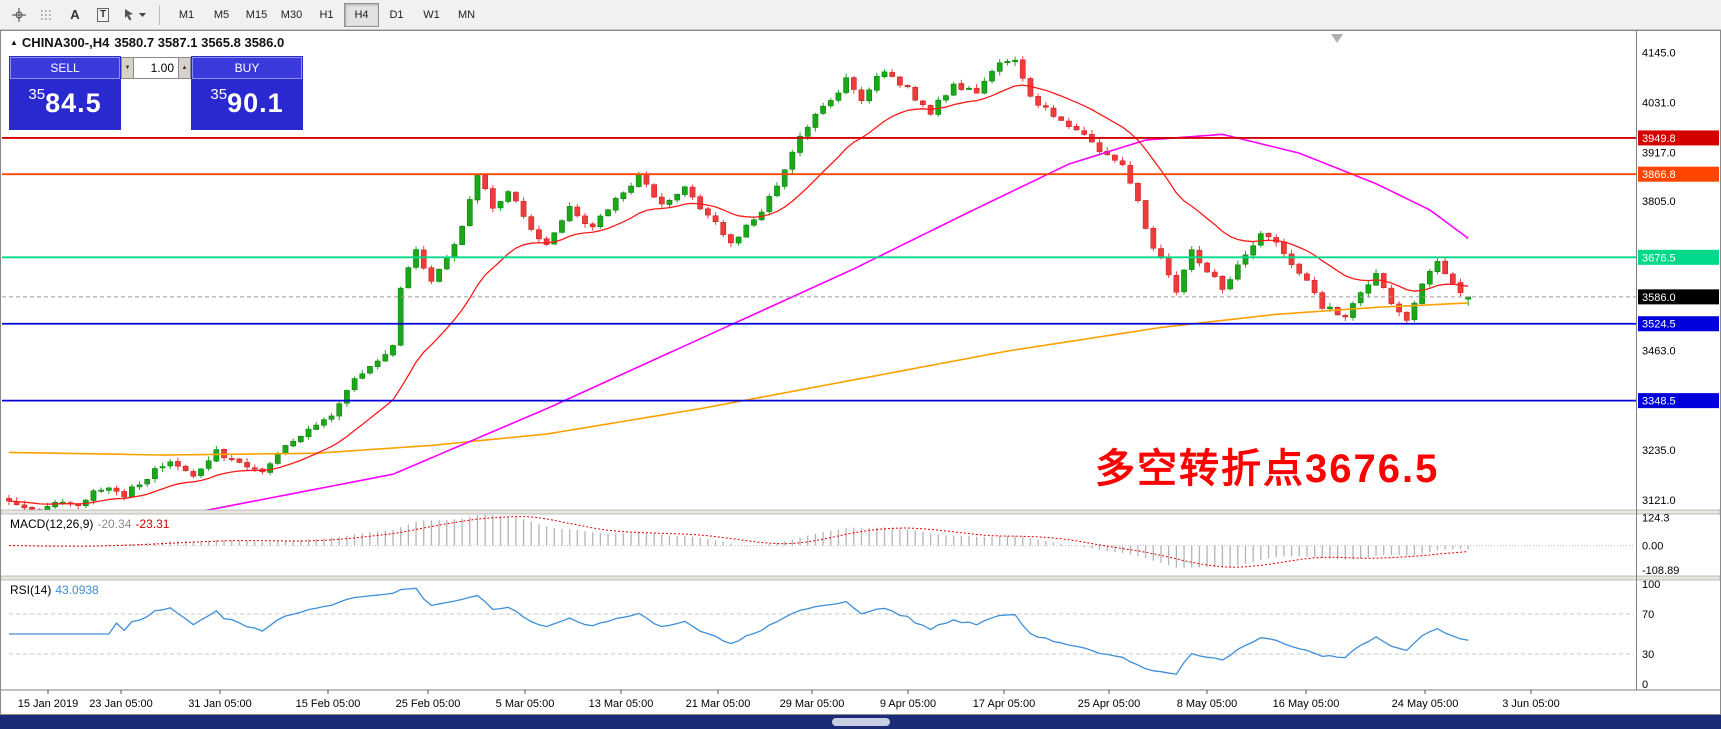 Image resolution: width=1721 pixels, height=729 pixels. Describe the element at coordinates (1648, 615) in the screenshot. I see `svg-text: 70` at that location.